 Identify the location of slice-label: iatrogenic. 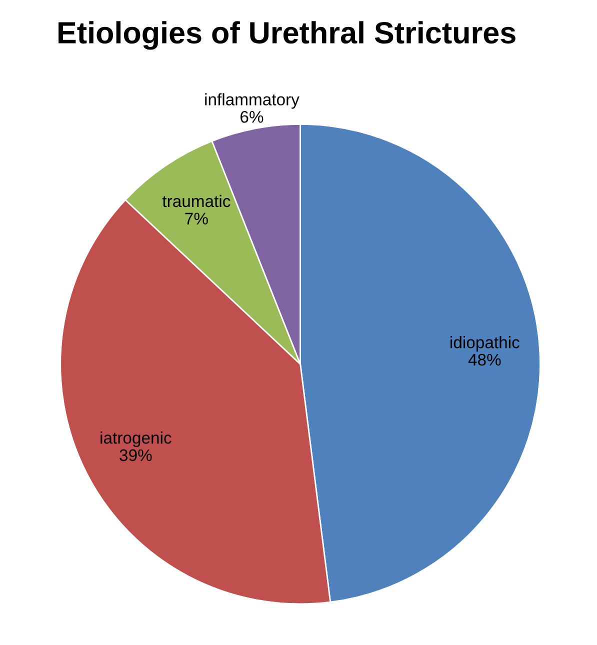
(136, 440).